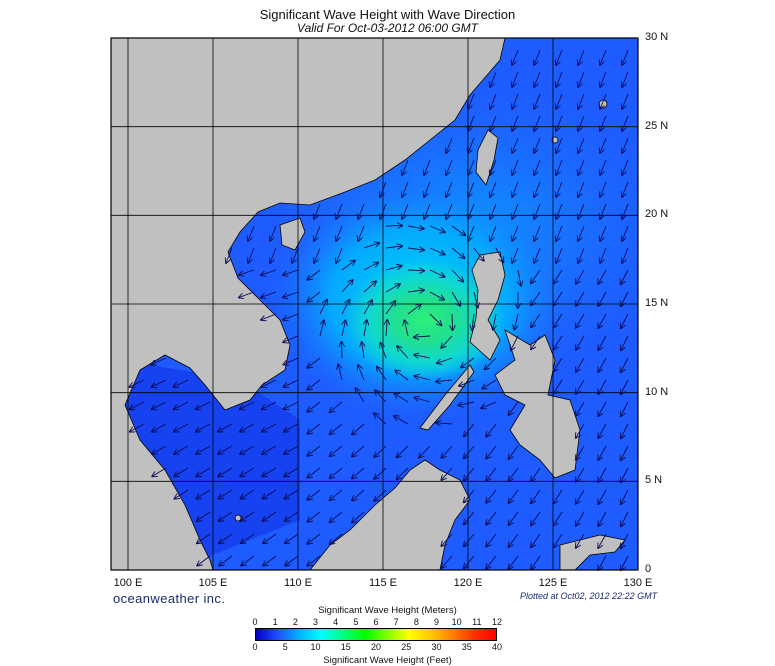 The image size is (775, 666). I want to click on legend-meter-tick: 4, so click(336, 622).